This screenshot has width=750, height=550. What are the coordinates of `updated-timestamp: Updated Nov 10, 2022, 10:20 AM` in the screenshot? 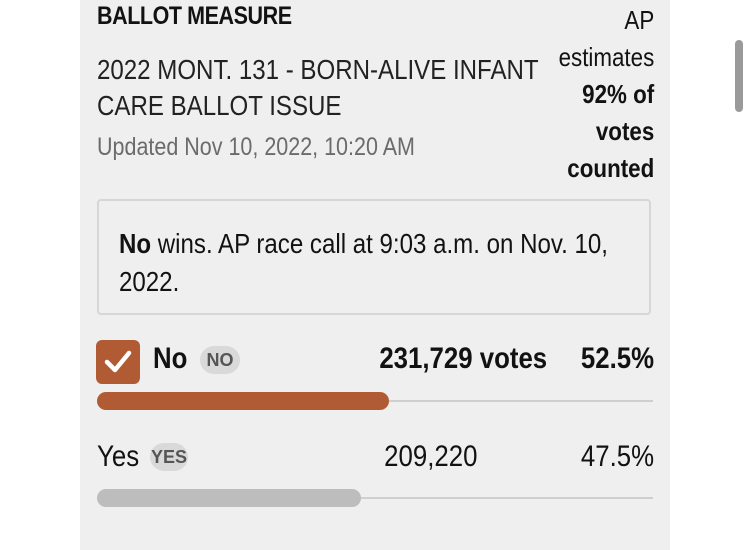 It's located at (256, 147).